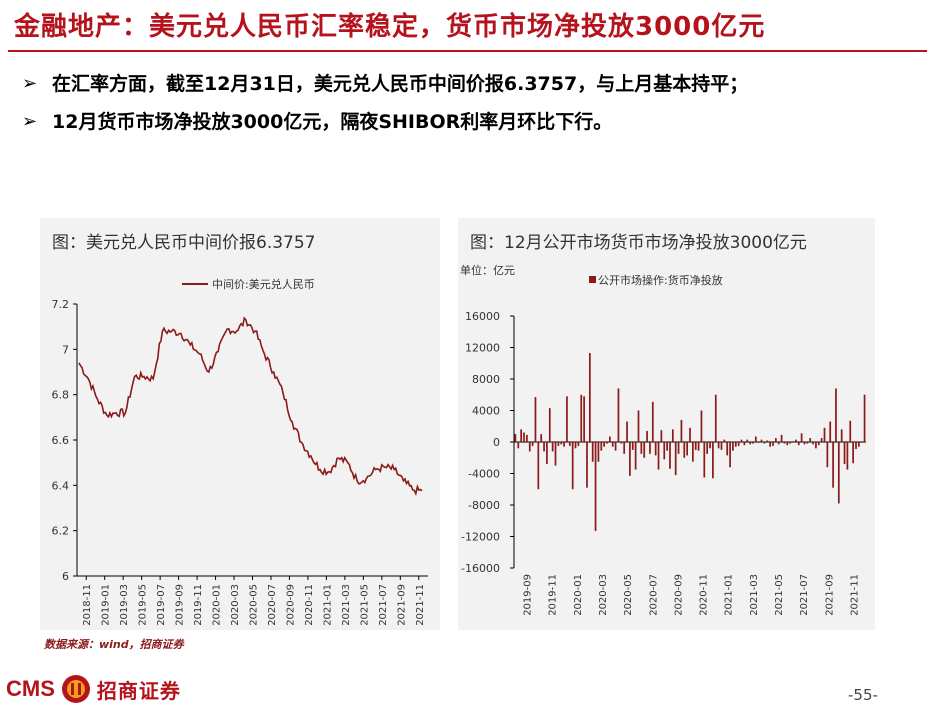  Describe the element at coordinates (400, 84) in the screenshot. I see `bullet-text: 在汇率方面，截至12月31日，美元兑人民币中间价报6.3757，与上月基本持平；` at that location.